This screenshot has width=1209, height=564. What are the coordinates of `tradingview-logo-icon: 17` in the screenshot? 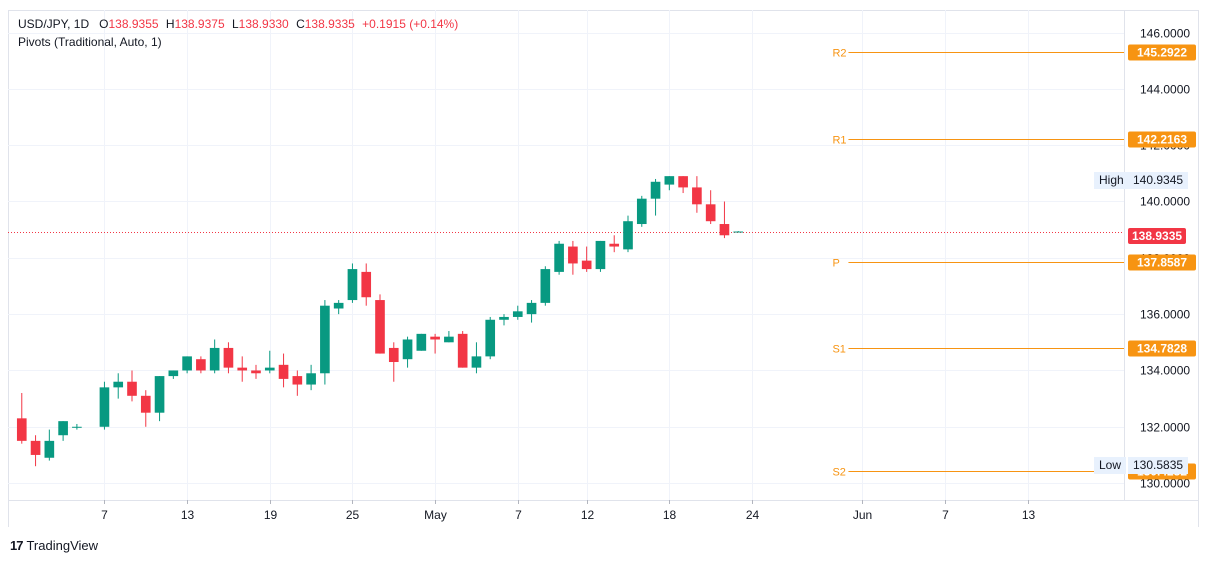 It's located at (17, 545).